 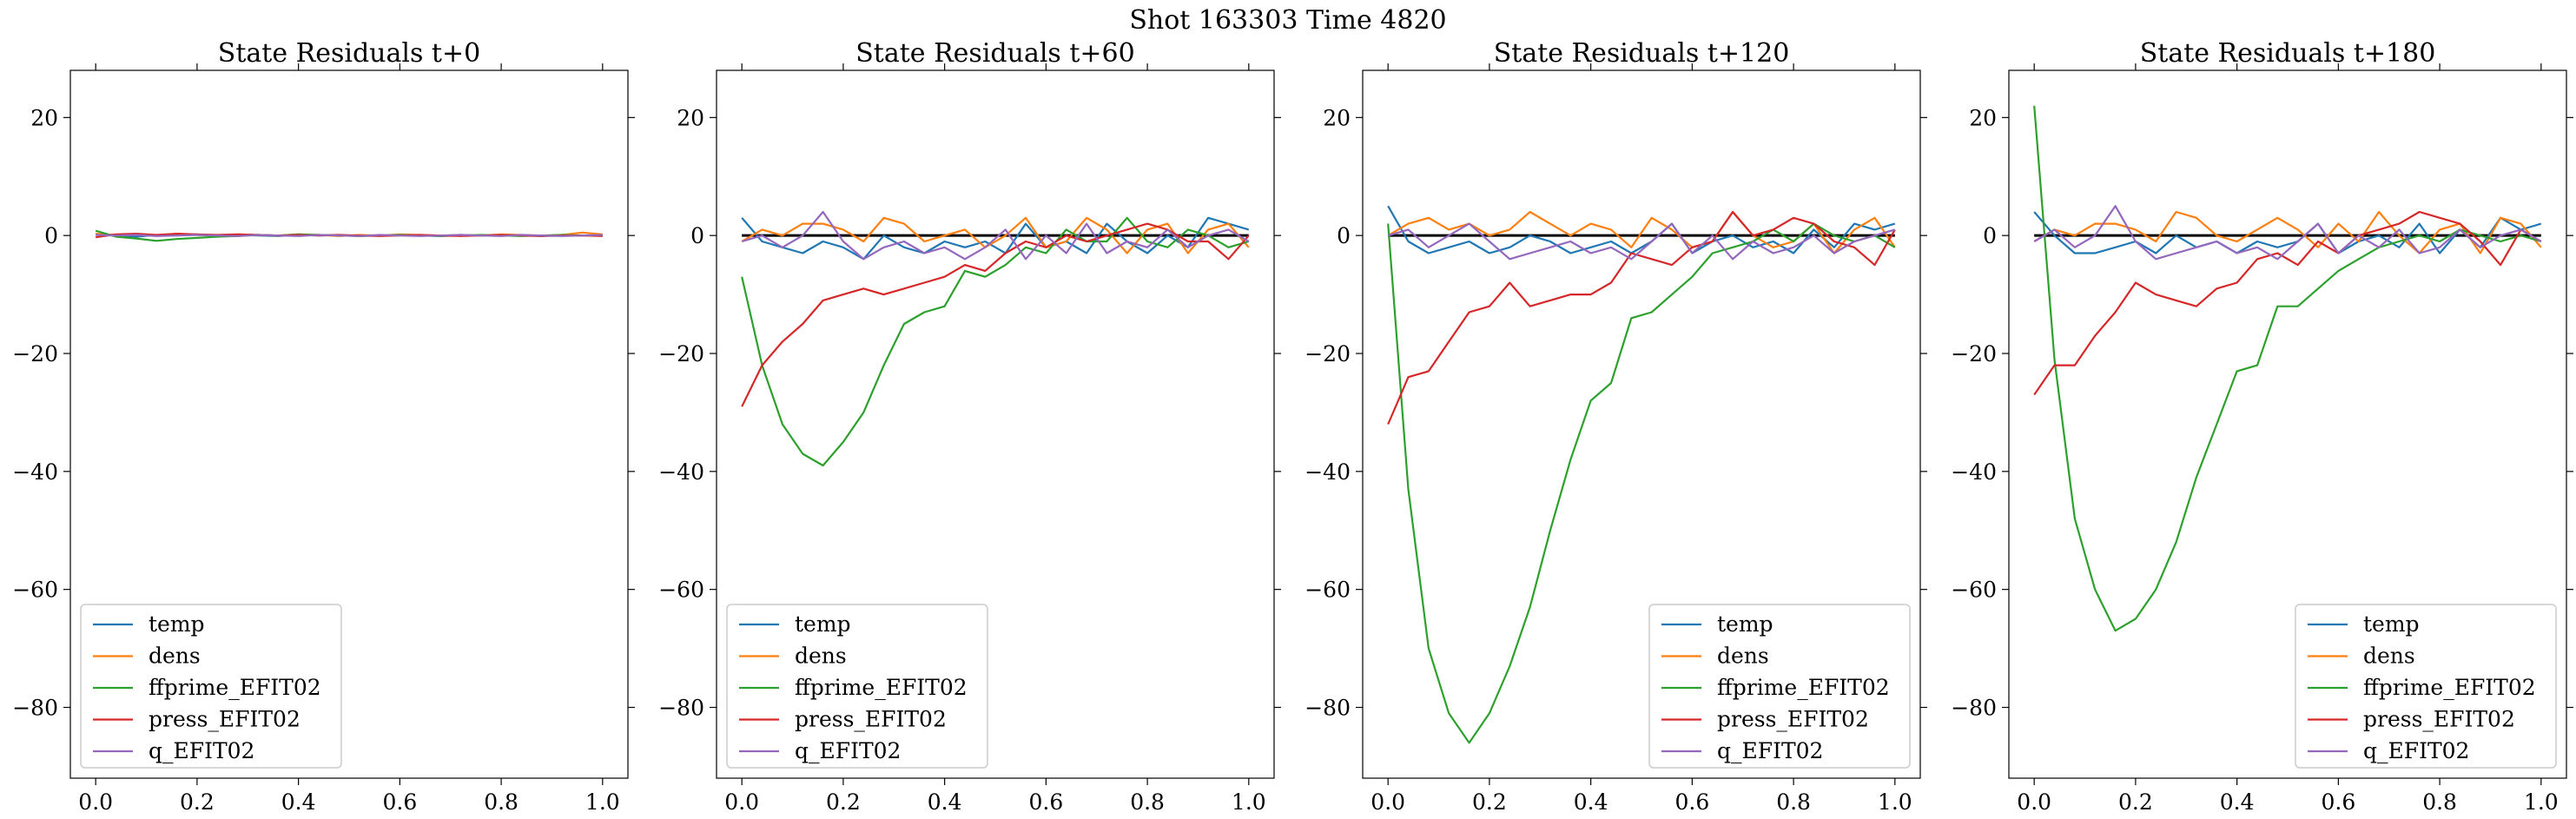 What do you see at coordinates (1642, 53) in the screenshot?
I see `subplot-title: State Residuals t+120` at bounding box center [1642, 53].